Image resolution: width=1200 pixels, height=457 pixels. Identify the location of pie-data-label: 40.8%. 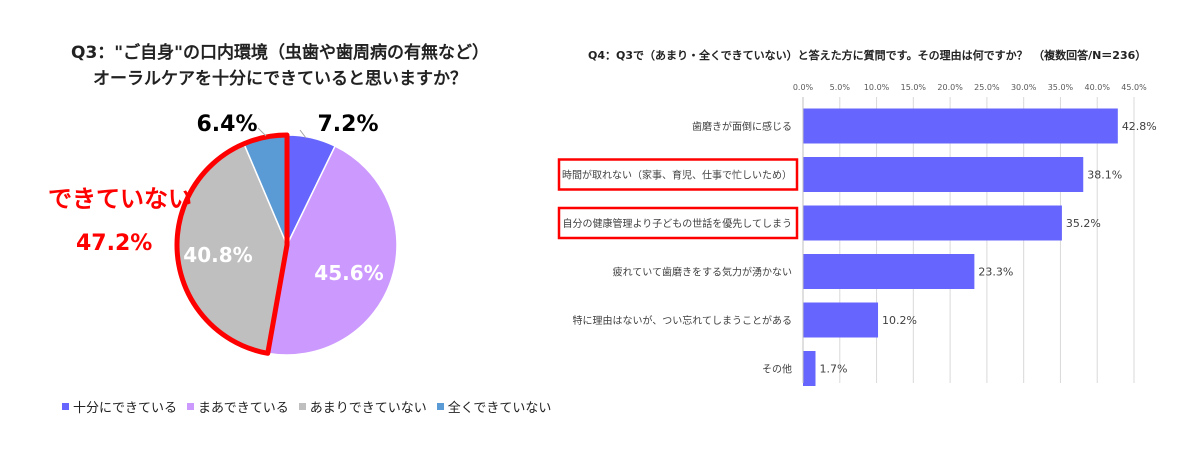
(217, 255).